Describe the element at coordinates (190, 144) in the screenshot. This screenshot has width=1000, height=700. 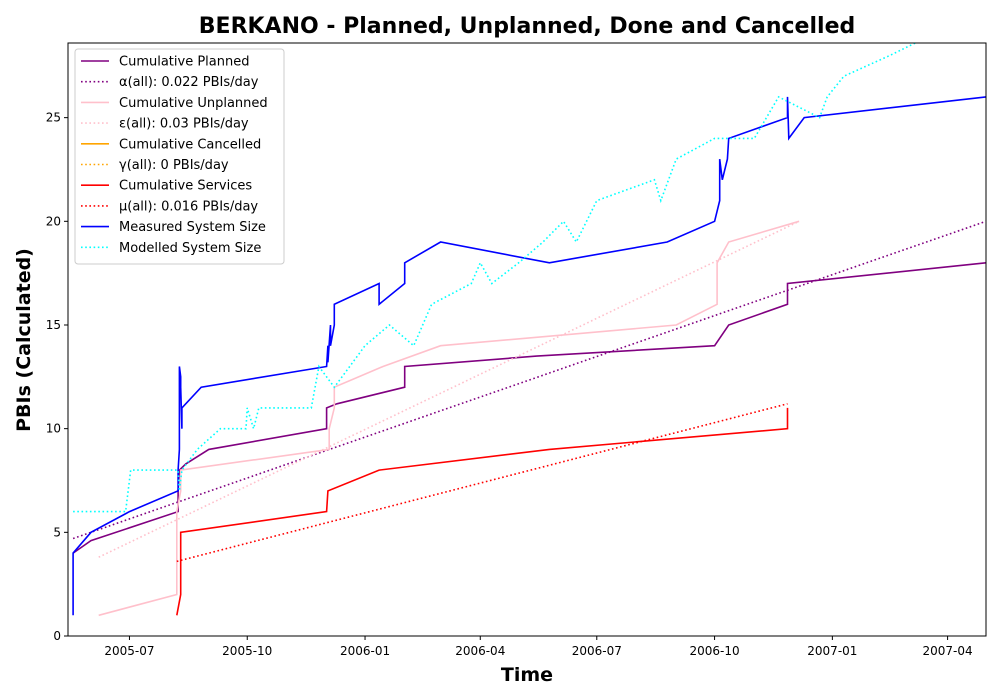
I see `legend-label-cumulative-cancelled-4: Cumulative Cancelled` at that location.